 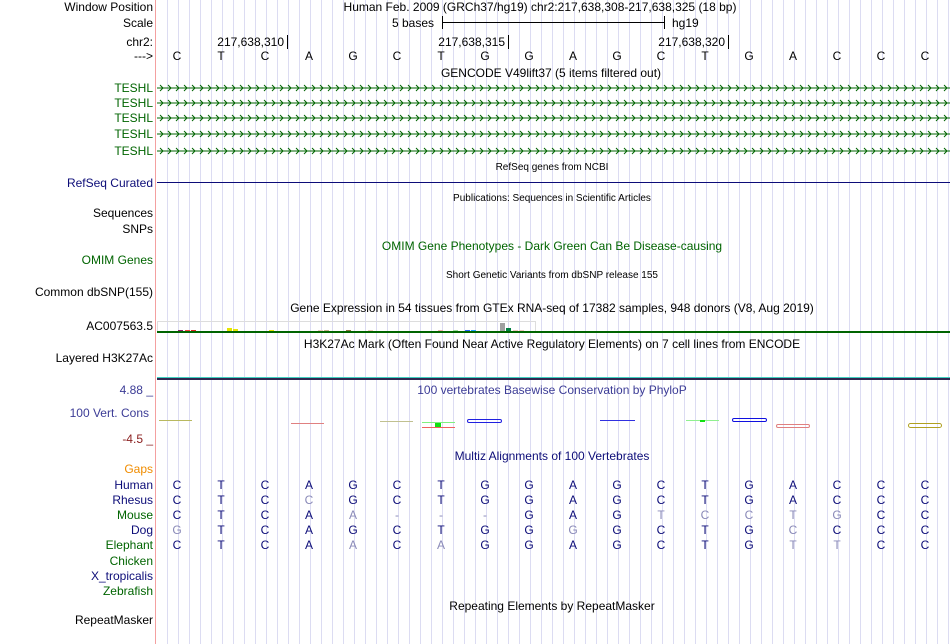 I want to click on species-label: Chicken, so click(x=131, y=561).